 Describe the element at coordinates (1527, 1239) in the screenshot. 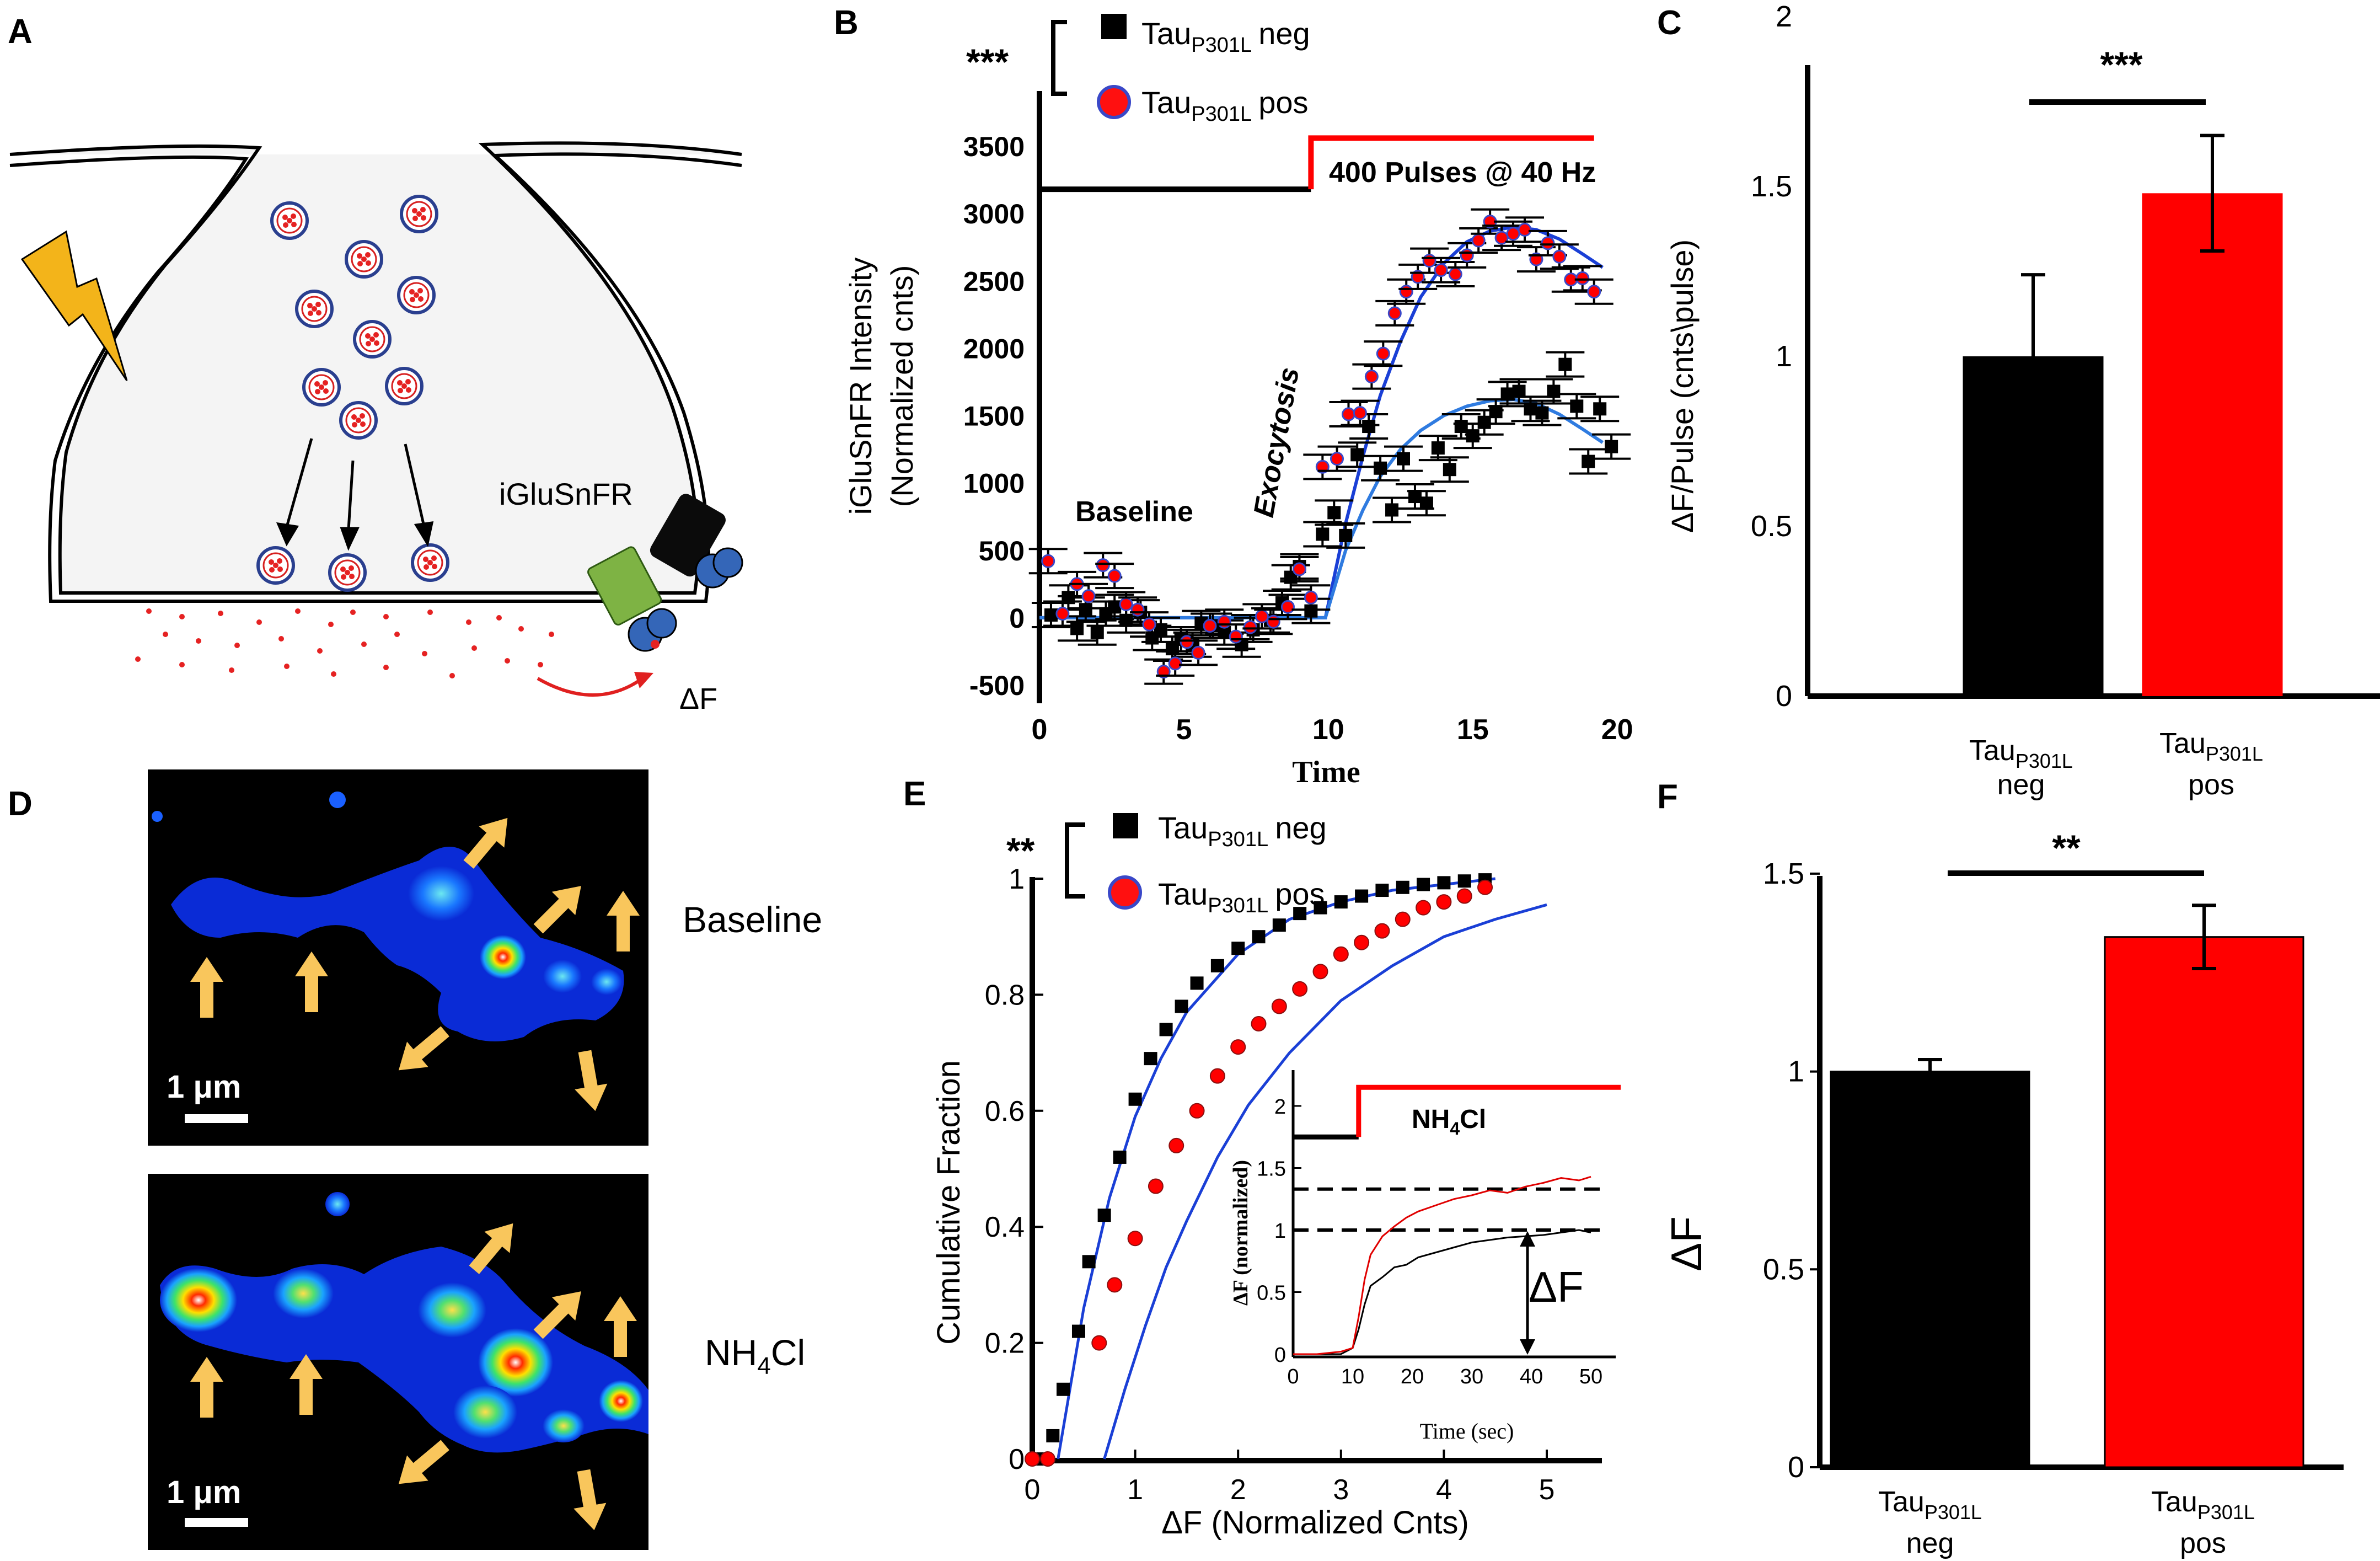

I see `inset-delta-arrowhead-up` at that location.